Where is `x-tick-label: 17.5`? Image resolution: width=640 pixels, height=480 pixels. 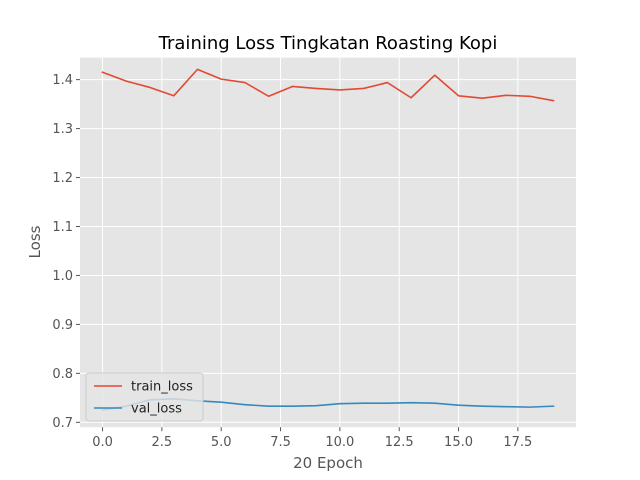
x-tick-label: 17.5 is located at coordinates (517, 442).